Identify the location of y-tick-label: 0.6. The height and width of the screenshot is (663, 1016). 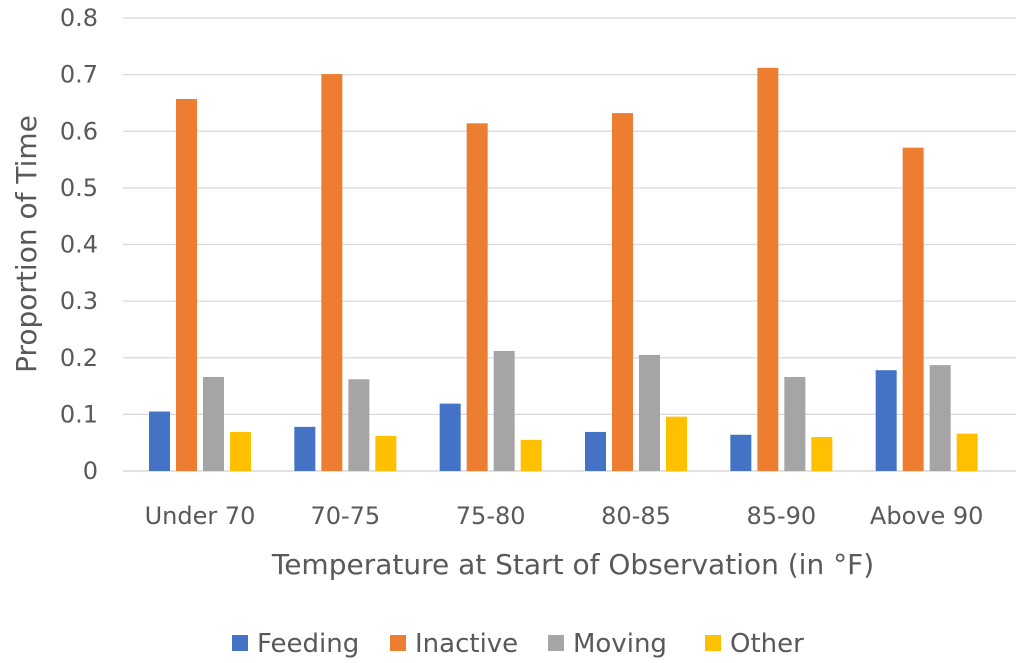
(79, 131).